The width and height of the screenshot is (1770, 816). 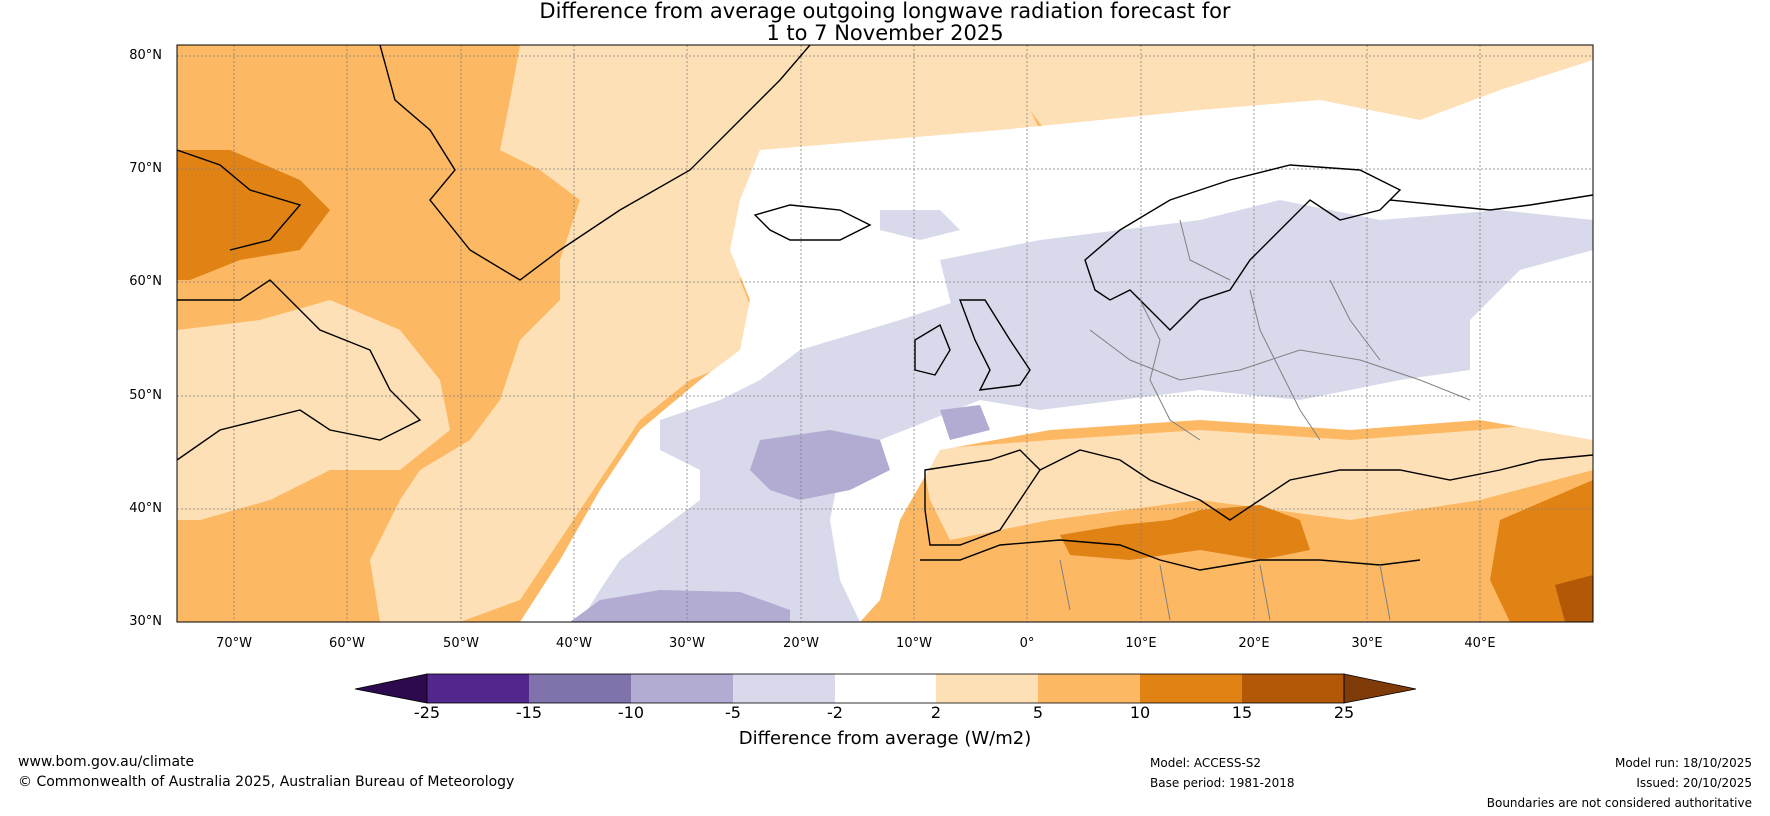 I want to click on anomaly-region-minus-5-10-atlantic, so click(x=820, y=465).